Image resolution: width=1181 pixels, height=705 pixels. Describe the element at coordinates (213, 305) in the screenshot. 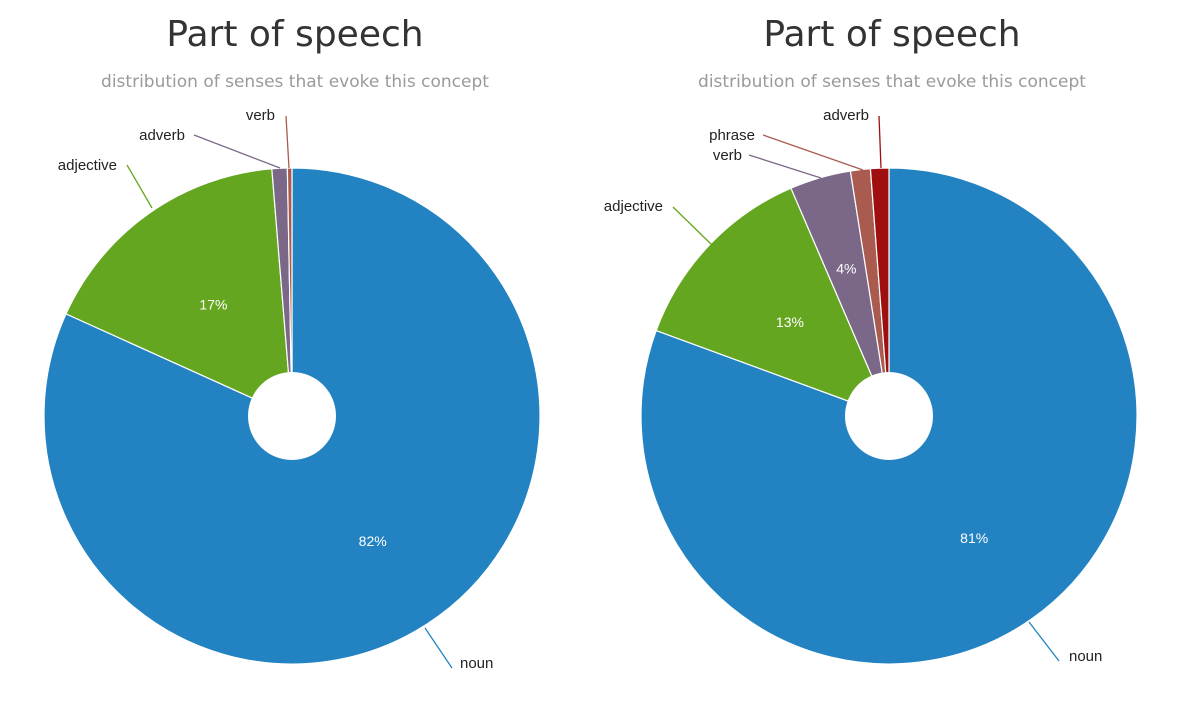

I see `percent-label-adjective: 17%` at that location.